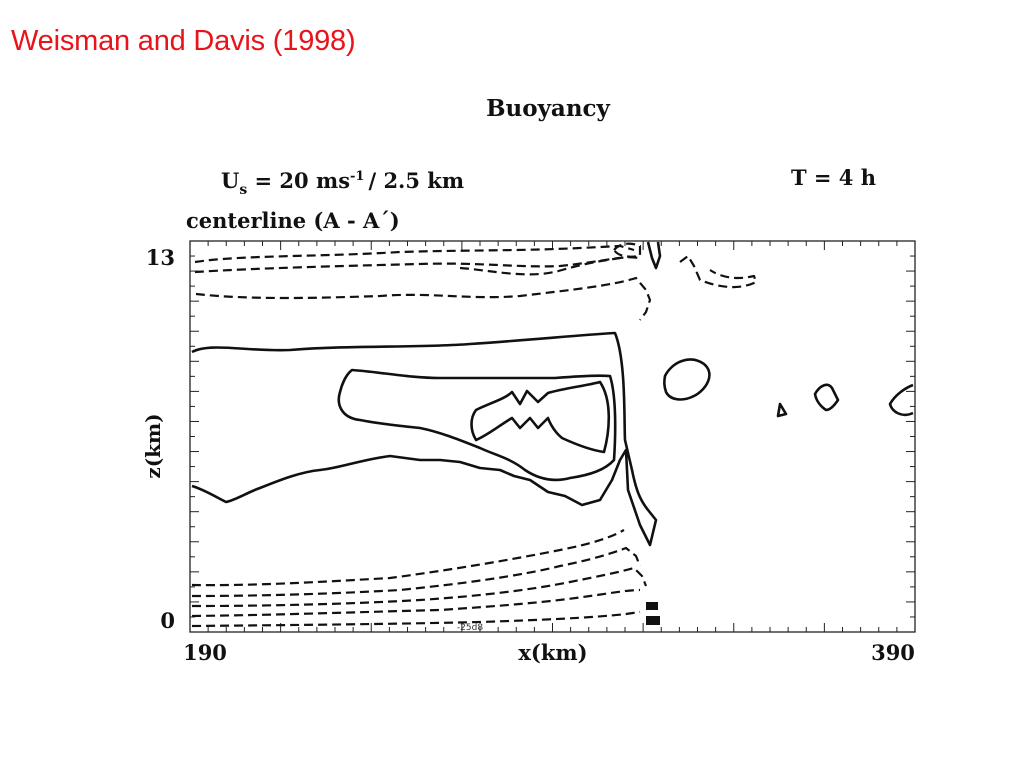 This screenshot has height=768, width=1024. I want to click on slide-title: Weisman and Davis (1998), so click(183, 41).